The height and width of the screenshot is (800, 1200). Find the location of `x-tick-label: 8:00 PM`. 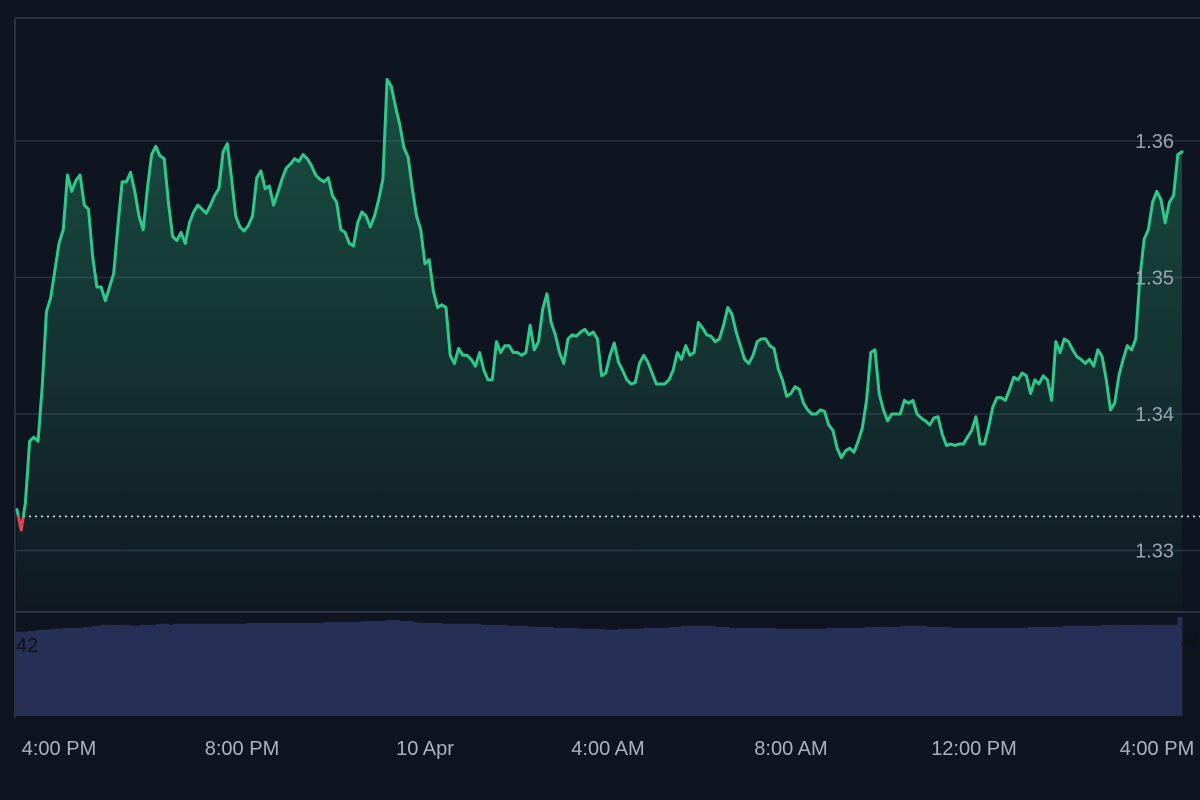

x-tick-label: 8:00 PM is located at coordinates (242, 749).